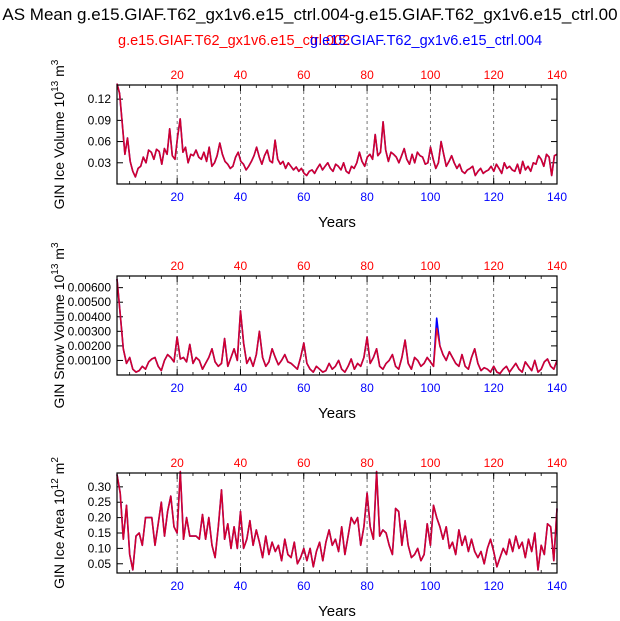 This screenshot has height=621, width=620. I want to click on y-tick-label: 0.20, so click(100, 518).